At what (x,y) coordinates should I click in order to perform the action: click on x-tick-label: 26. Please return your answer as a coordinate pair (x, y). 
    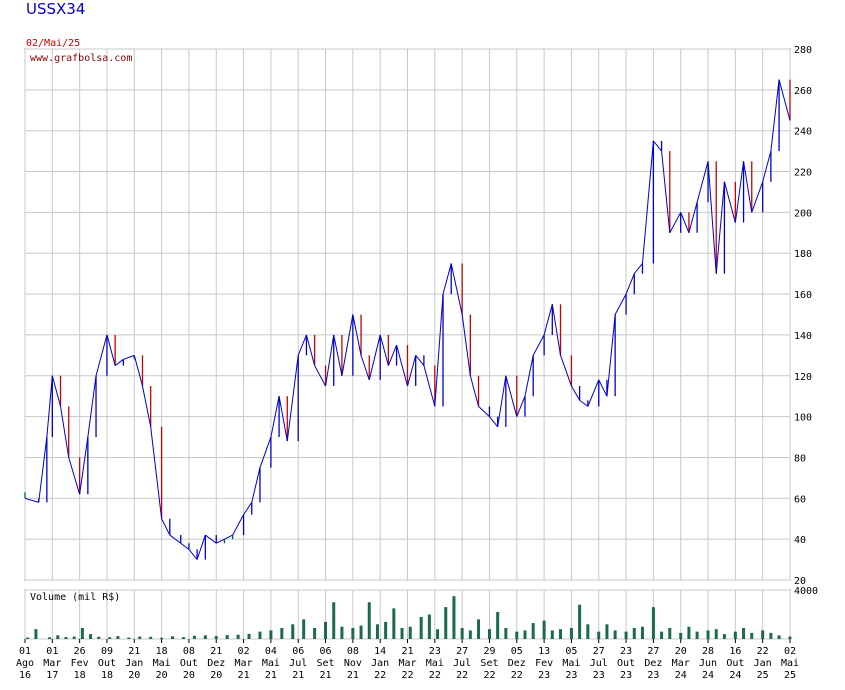
    Looking at the image, I should click on (80, 651).